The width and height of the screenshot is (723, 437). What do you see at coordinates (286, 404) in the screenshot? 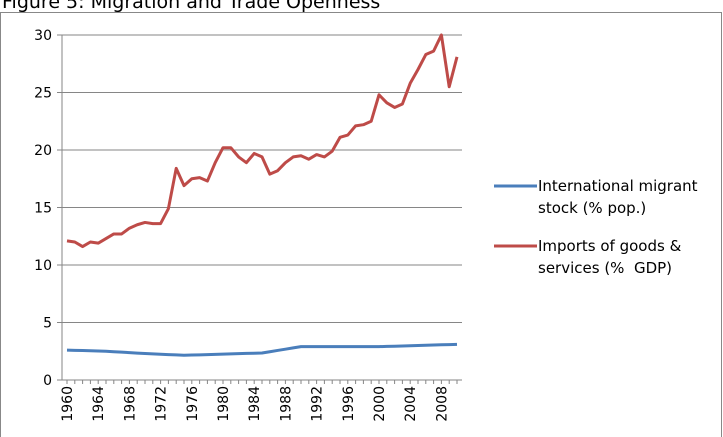
I see `x-tick-label: 1988` at bounding box center [286, 404].